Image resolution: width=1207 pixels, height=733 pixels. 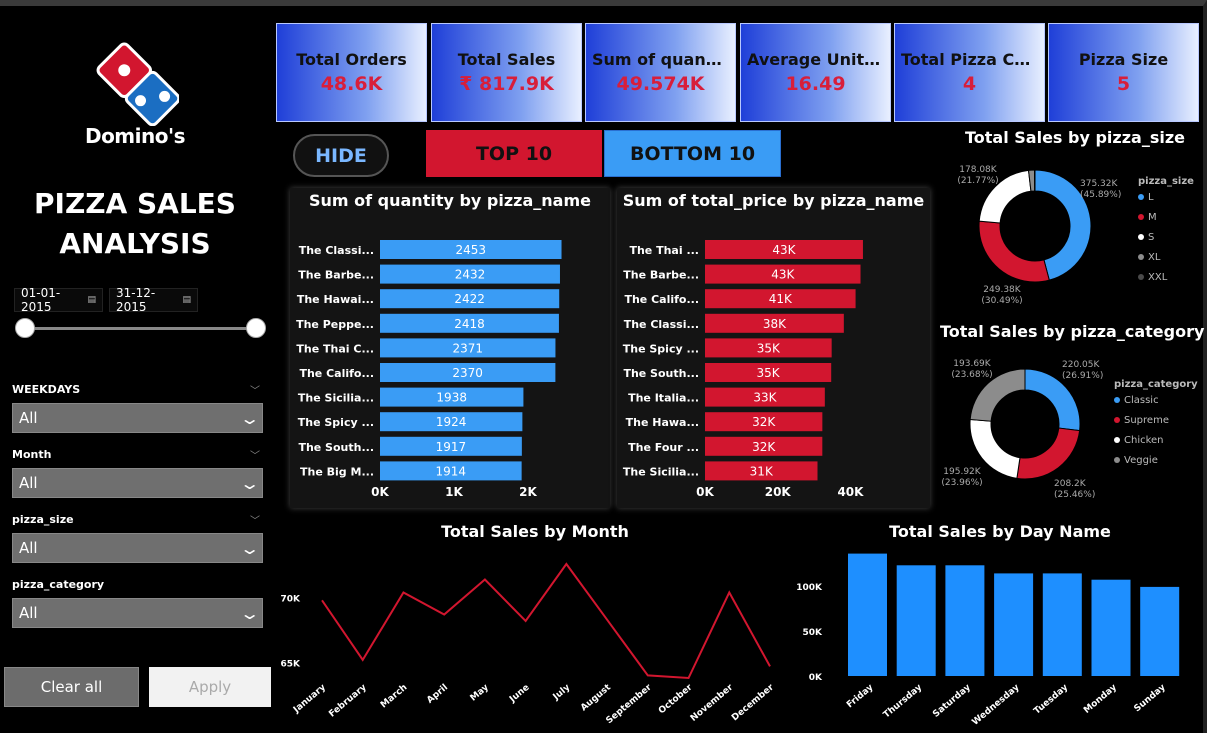 What do you see at coordinates (309, 699) in the screenshot?
I see `x-tick-label: January` at bounding box center [309, 699].